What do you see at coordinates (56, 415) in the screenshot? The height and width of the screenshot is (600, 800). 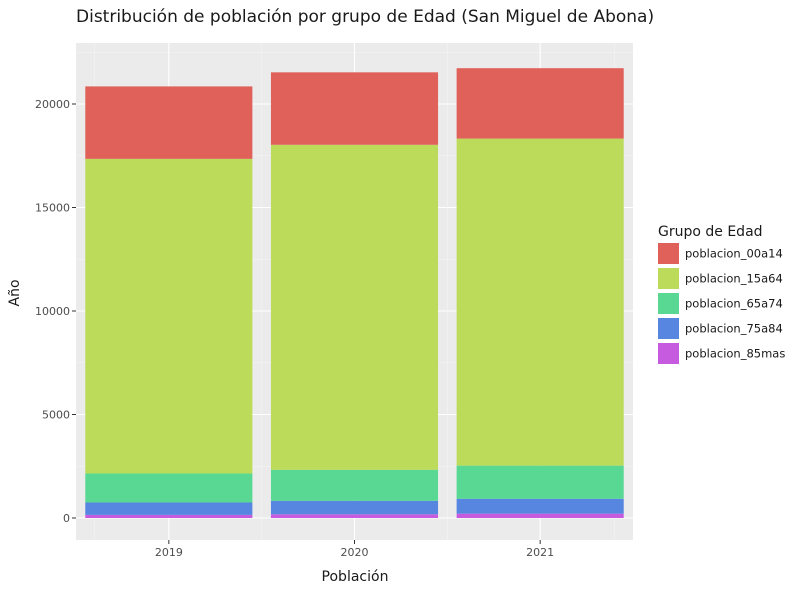 I see `y-tick-label: 5000` at bounding box center [56, 415].